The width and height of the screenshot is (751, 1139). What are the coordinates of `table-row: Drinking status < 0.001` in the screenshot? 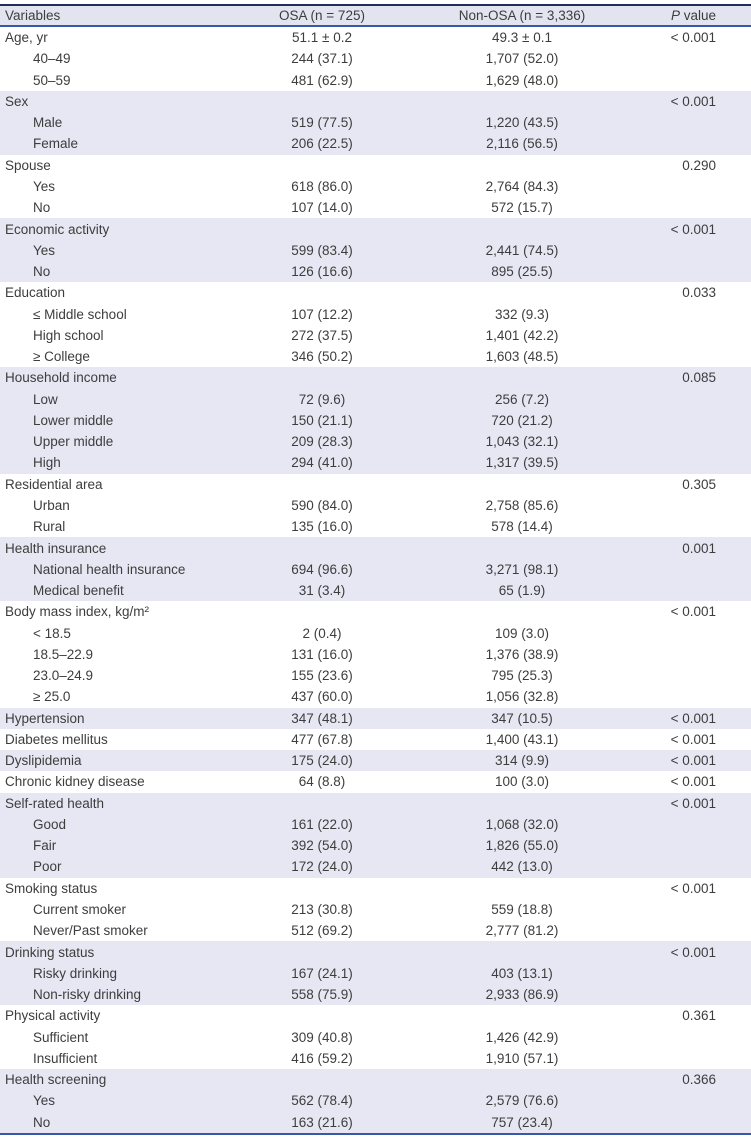 It's located at (375, 952).